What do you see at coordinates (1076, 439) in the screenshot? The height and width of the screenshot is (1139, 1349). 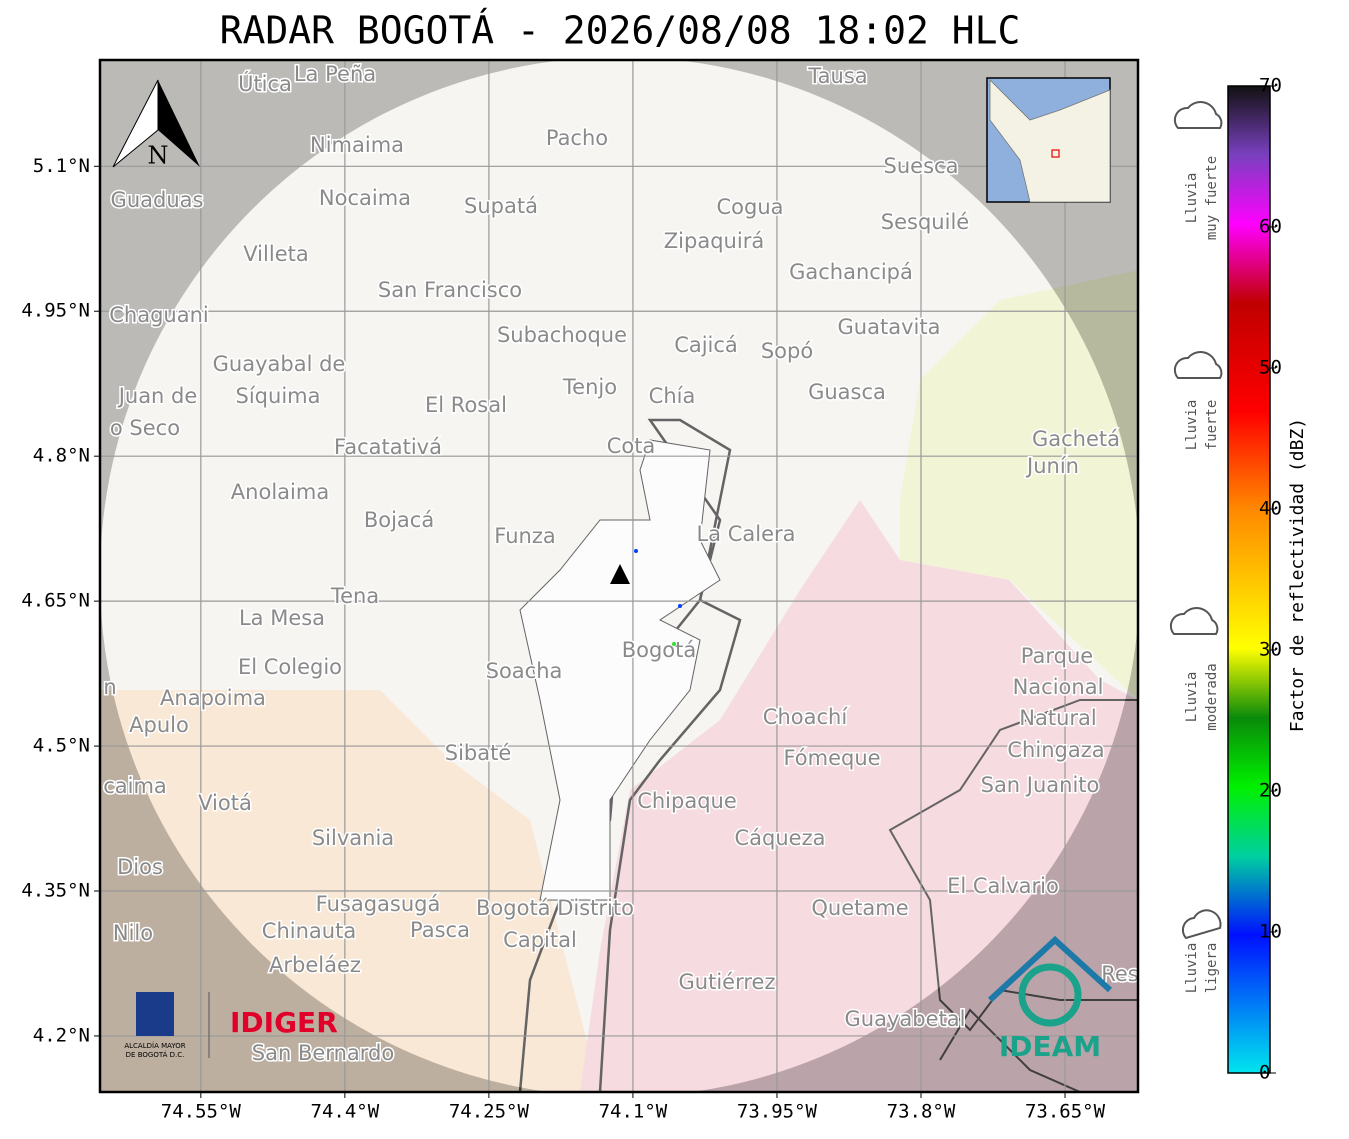 I see `place-label: Gachetá` at bounding box center [1076, 439].